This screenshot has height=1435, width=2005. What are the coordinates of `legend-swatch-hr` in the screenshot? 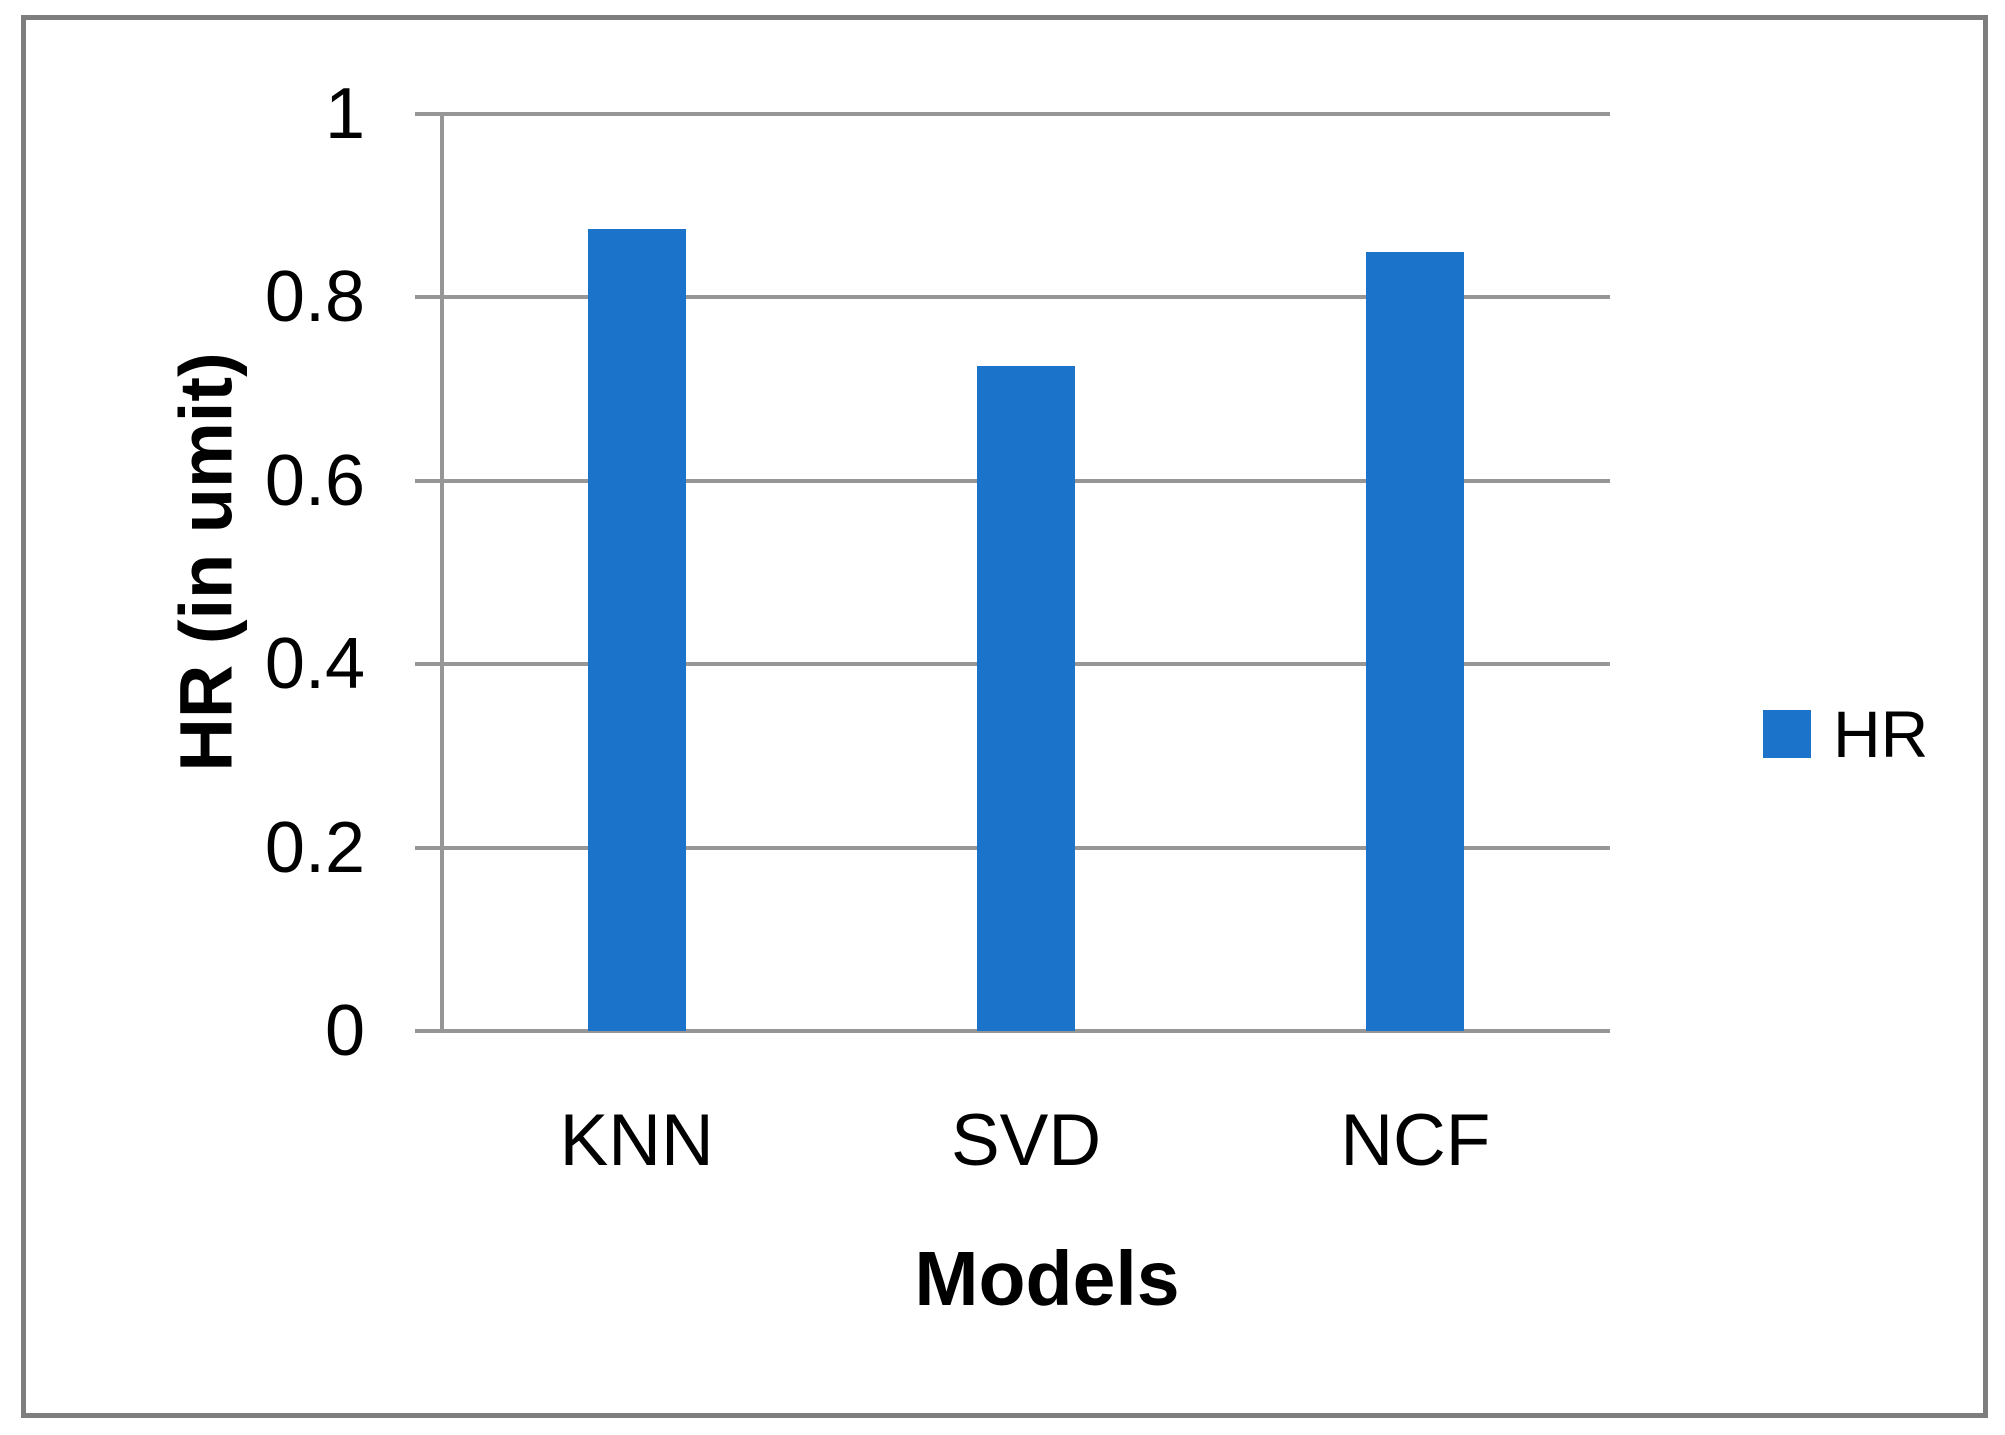 It's located at (1787, 734).